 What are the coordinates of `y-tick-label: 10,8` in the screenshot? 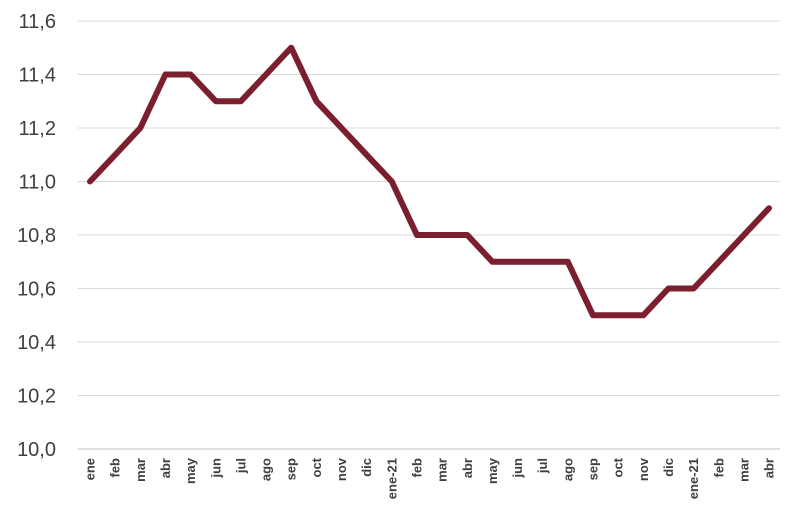 It's located at (36, 236).